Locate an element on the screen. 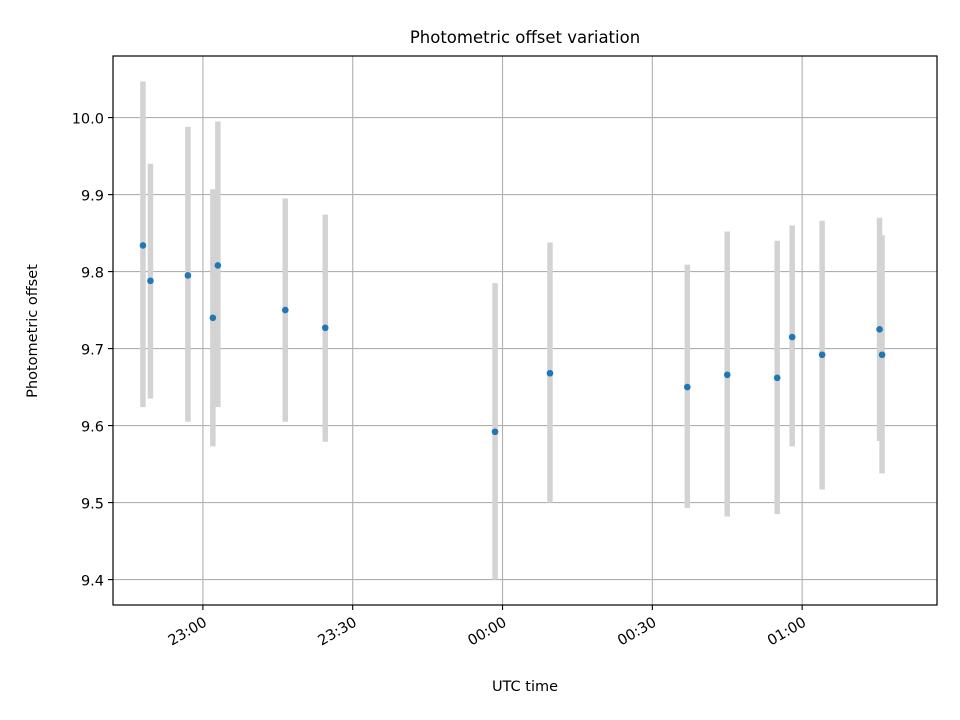 This screenshot has height=720, width=960. y-axis-ticks: 9.4 9.5 9.6 9.7 9.8 9.9 10.0 is located at coordinates (92, 351).